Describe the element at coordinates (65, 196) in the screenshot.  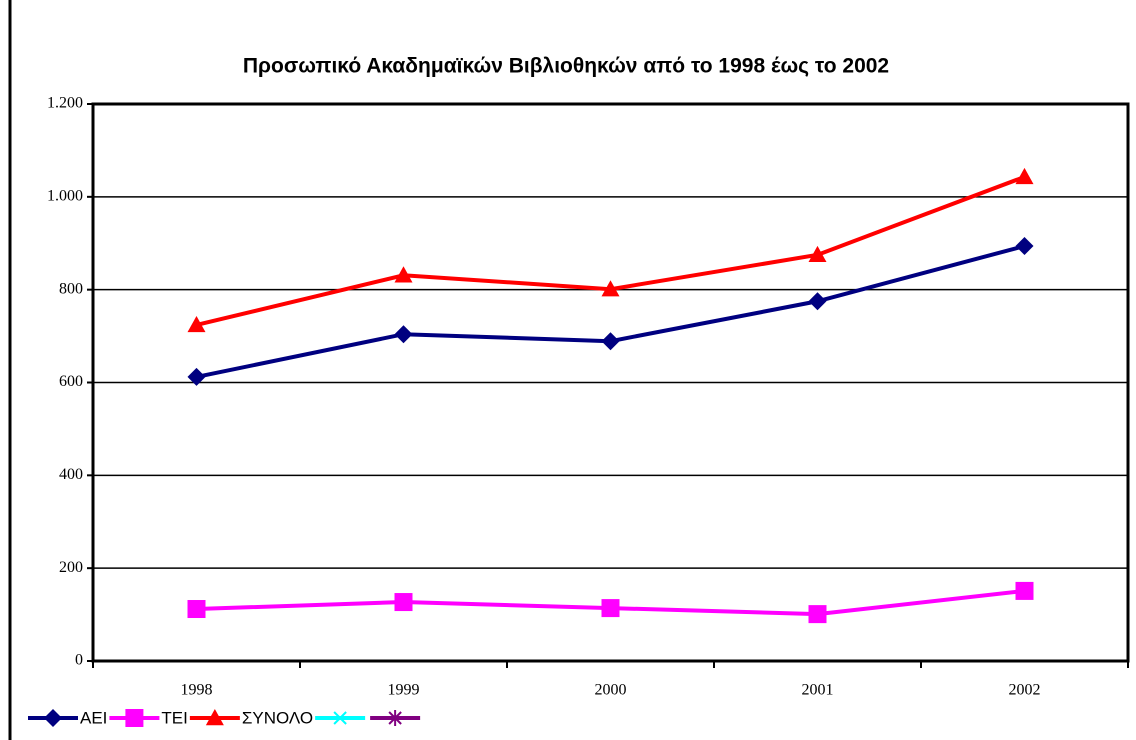
I see `y-tick-label: 1.000` at that location.